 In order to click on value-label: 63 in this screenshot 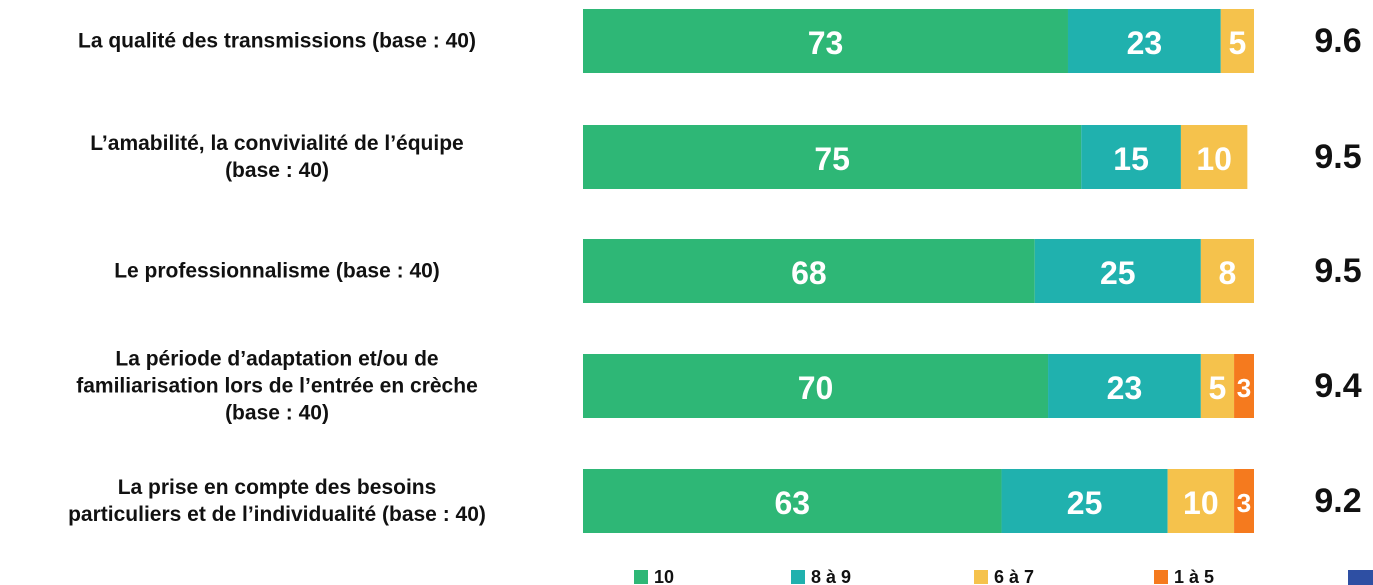, I will do `click(792, 503)`.